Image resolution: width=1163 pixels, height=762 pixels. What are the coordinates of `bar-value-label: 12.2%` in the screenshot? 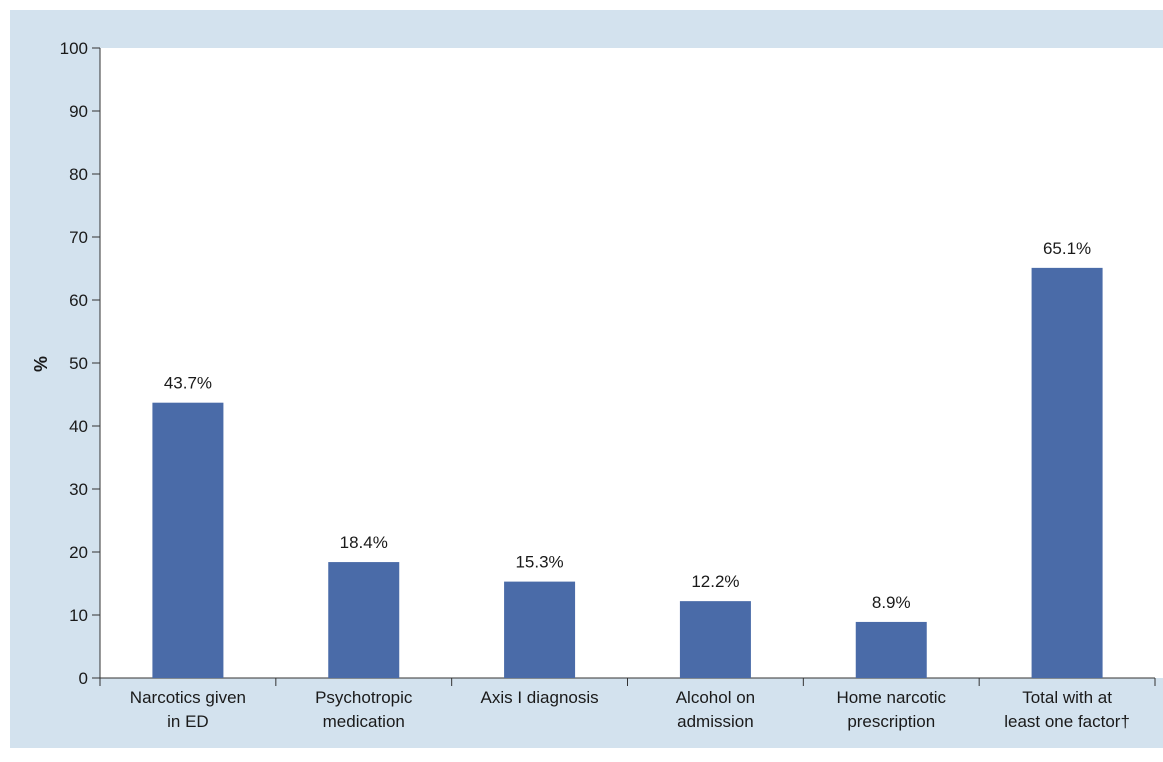 It's located at (715, 581).